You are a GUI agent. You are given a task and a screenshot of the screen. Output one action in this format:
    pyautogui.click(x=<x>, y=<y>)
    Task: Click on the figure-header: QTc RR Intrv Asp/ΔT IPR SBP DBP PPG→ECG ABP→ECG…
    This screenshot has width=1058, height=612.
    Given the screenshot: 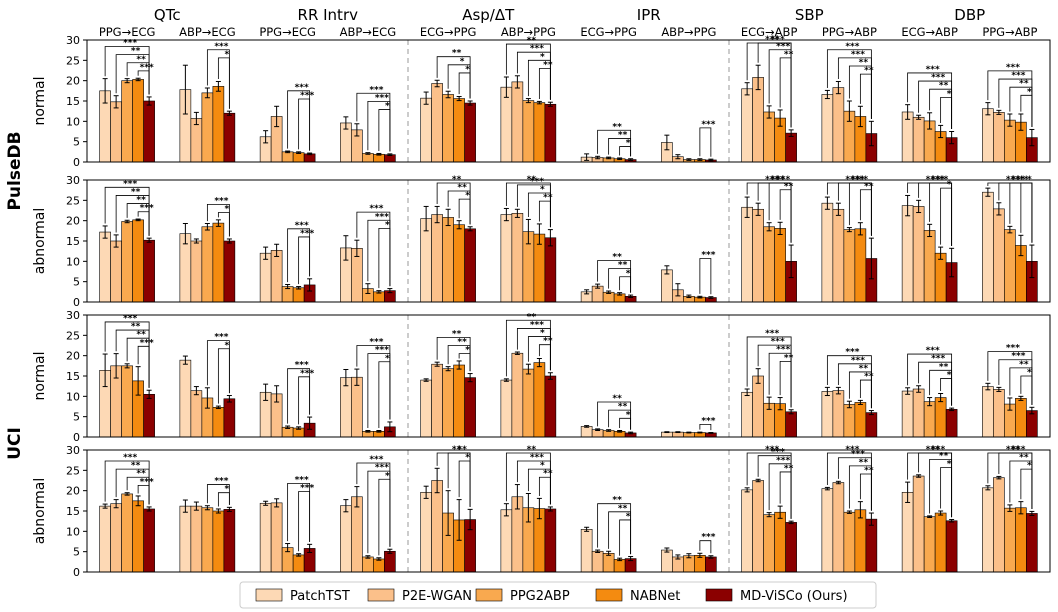 What is the action you would take?
    pyautogui.click(x=568, y=22)
    